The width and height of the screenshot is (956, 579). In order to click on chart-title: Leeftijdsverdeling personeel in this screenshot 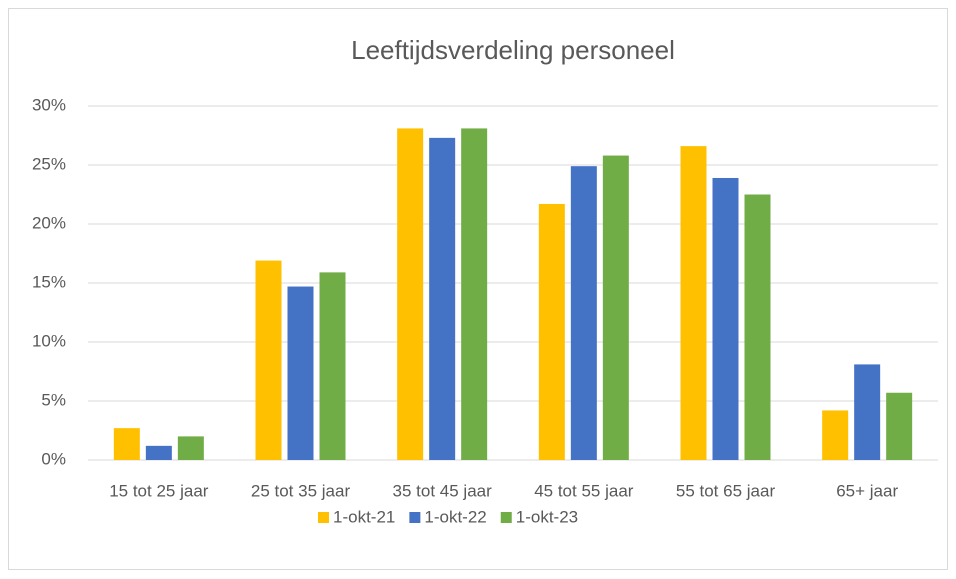, I will do `click(513, 50)`.